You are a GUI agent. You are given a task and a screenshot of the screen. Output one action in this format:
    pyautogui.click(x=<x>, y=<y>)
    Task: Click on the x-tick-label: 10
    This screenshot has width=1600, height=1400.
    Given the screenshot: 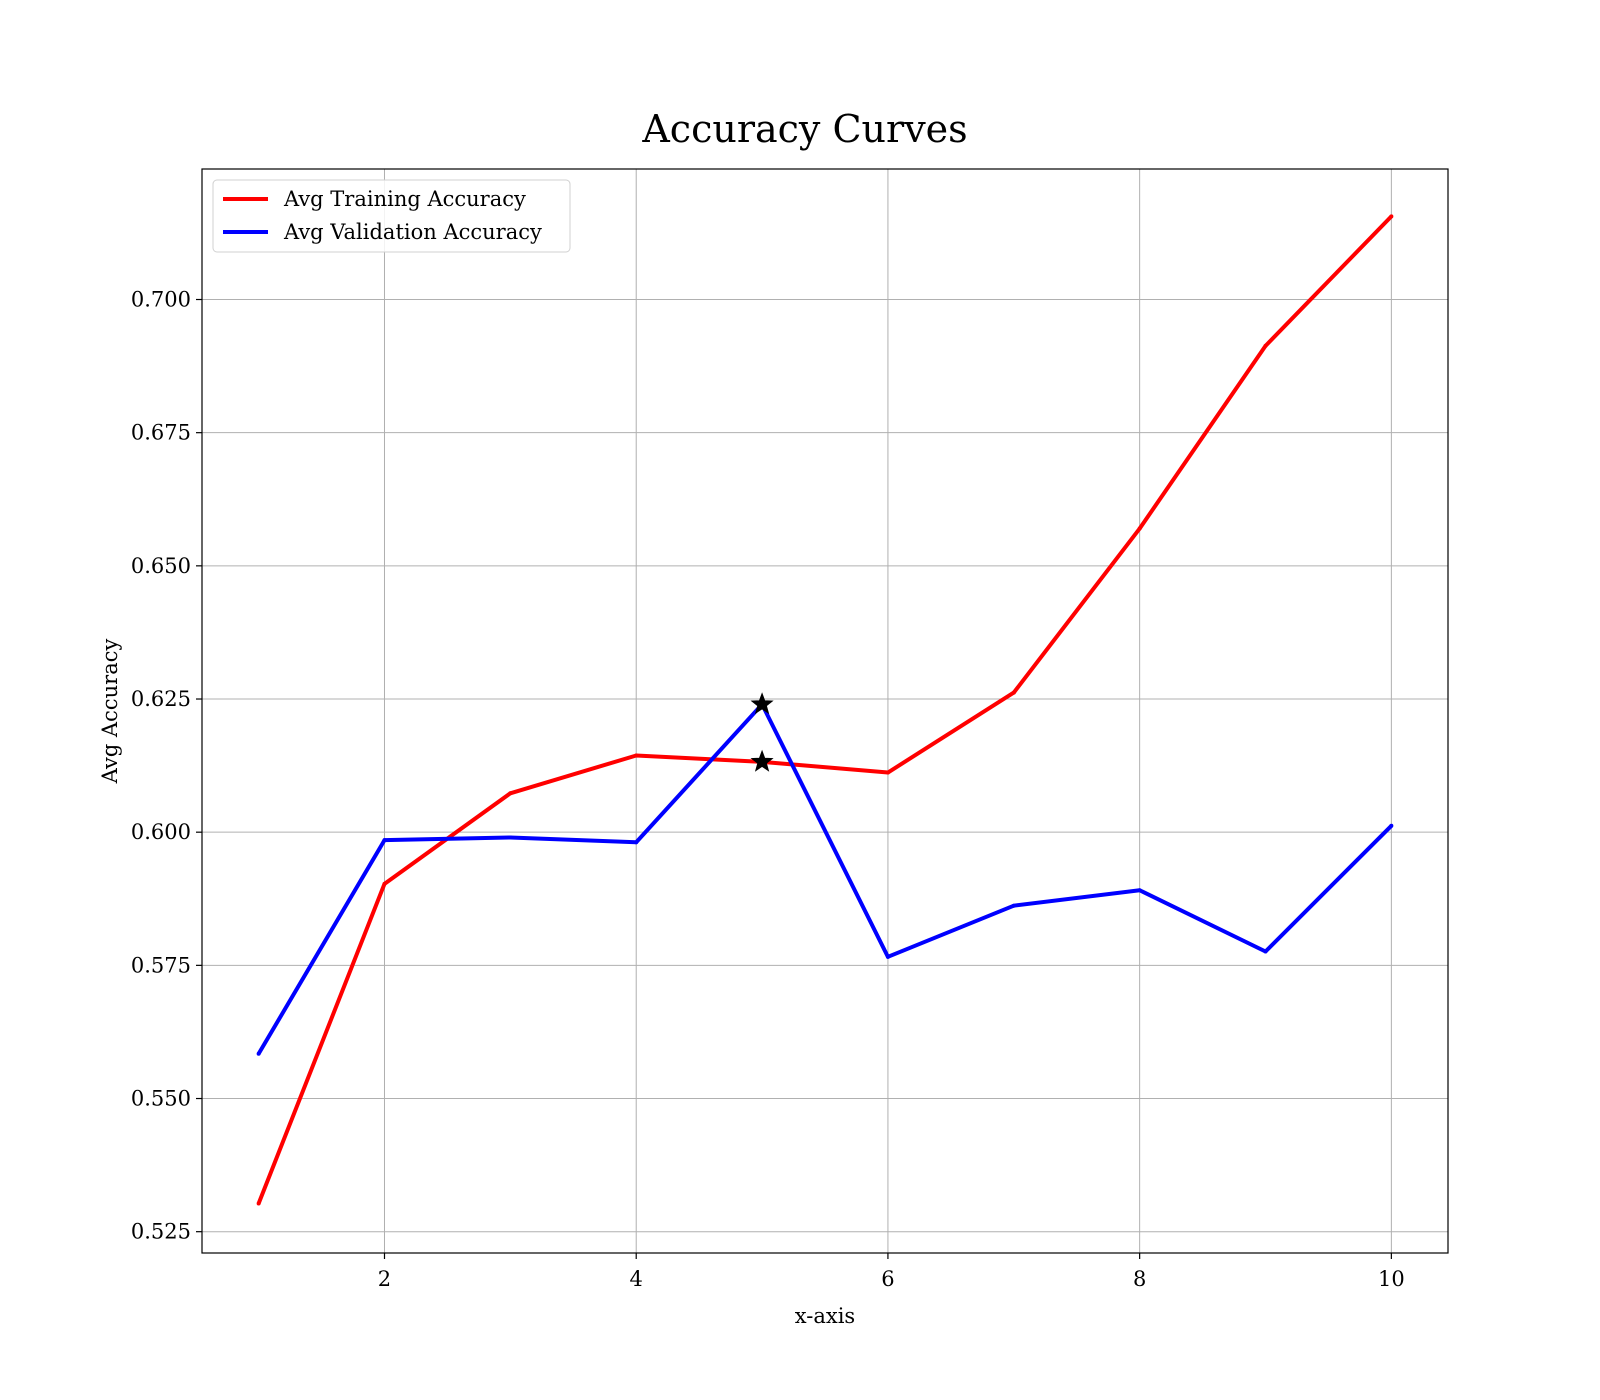 What is the action you would take?
    pyautogui.click(x=1391, y=1279)
    